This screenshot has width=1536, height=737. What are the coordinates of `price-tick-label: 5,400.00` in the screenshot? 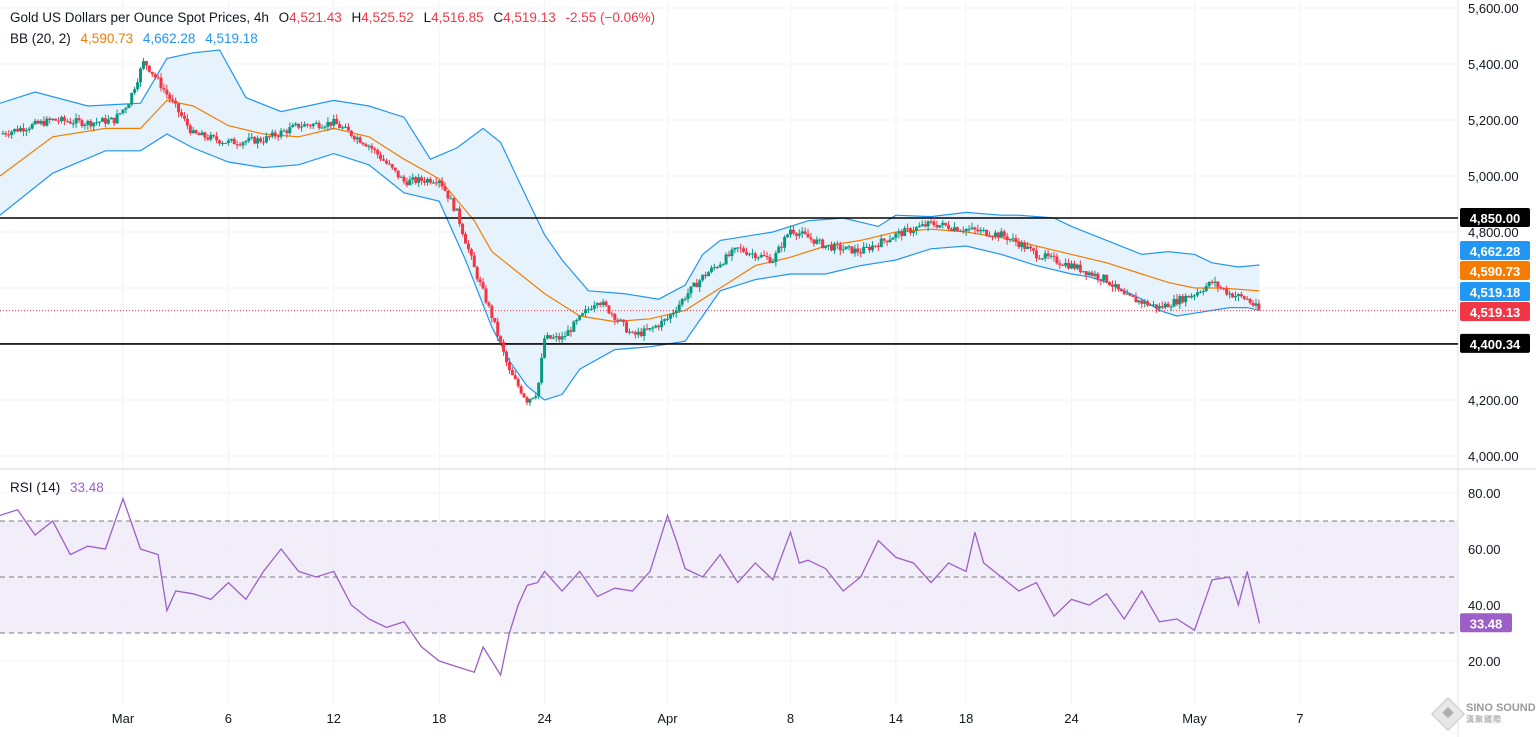 It's located at (1493, 64).